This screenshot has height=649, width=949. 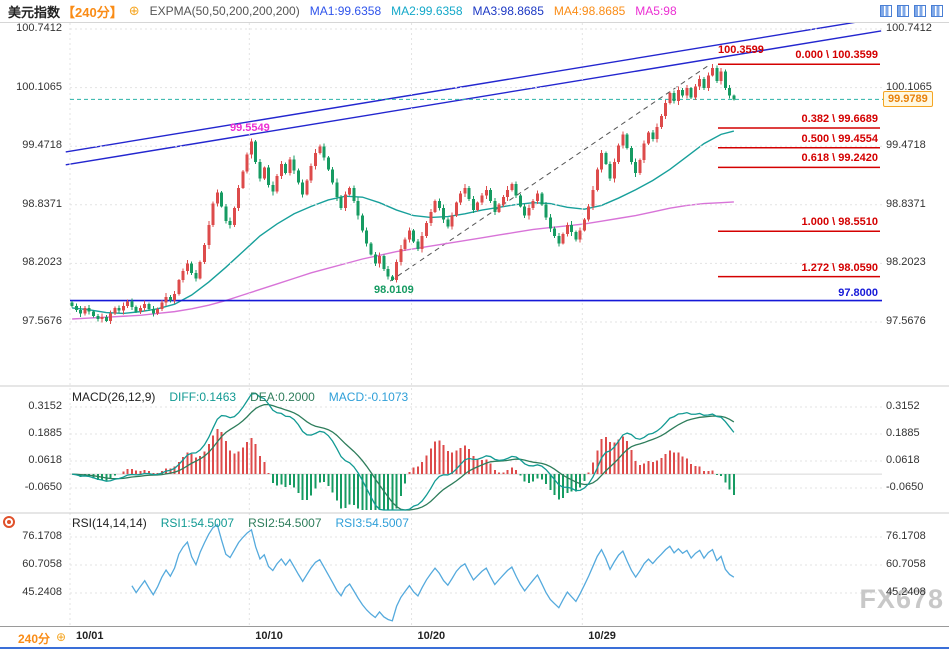 What do you see at coordinates (114, 397) in the screenshot?
I see `macd-title: MACD(26,12,9)` at bounding box center [114, 397].